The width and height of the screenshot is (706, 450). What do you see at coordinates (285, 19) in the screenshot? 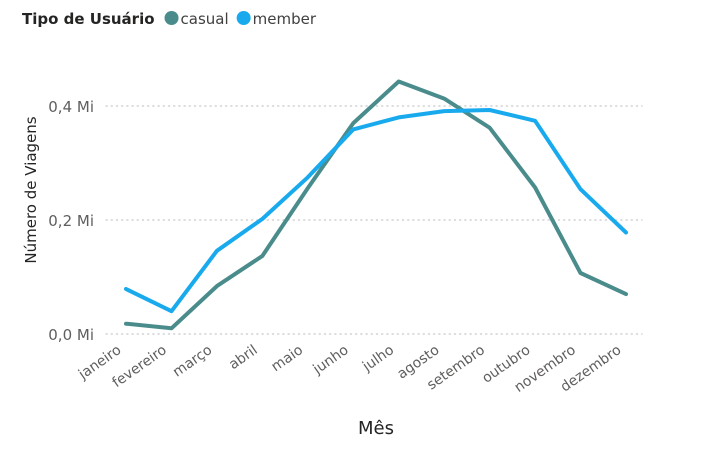
I see `legend-label-member: member` at bounding box center [285, 19].